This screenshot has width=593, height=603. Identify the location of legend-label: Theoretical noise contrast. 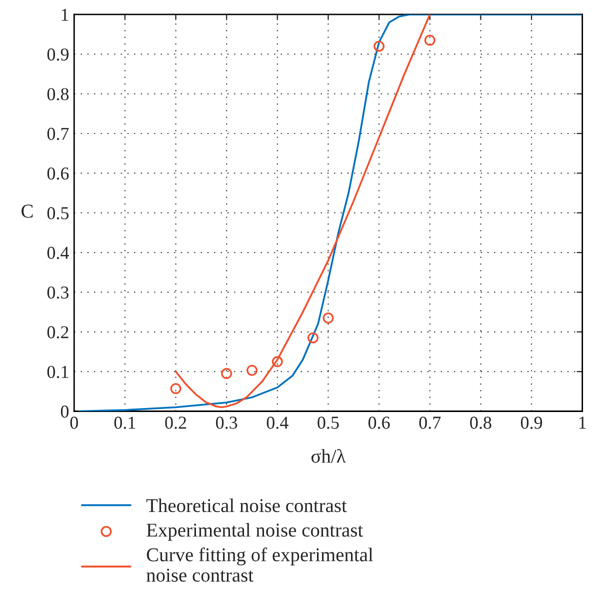
(246, 505).